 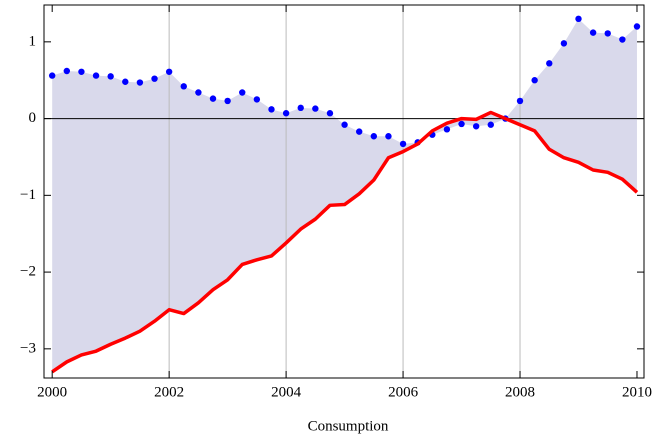 I want to click on y-tick-label: −2, so click(x=28, y=272).